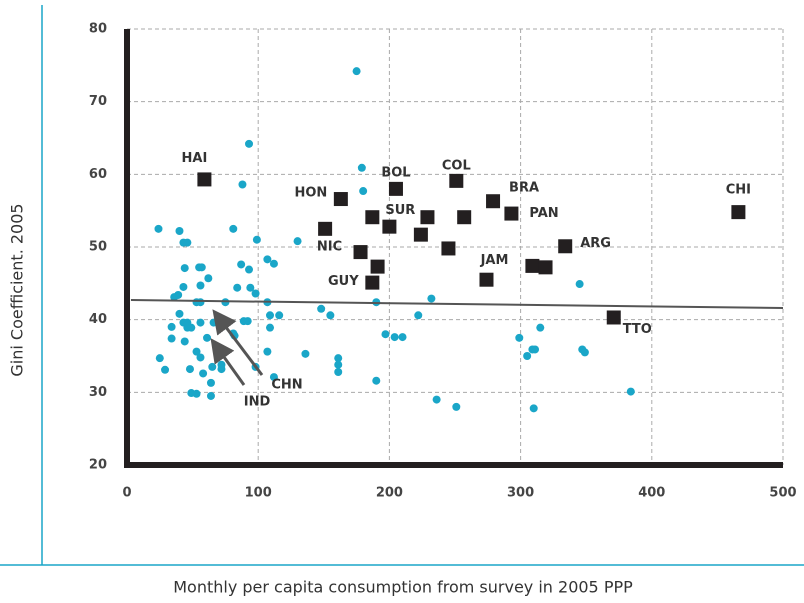 The width and height of the screenshot is (804, 603). I want to click on point-label: COL, so click(456, 165).